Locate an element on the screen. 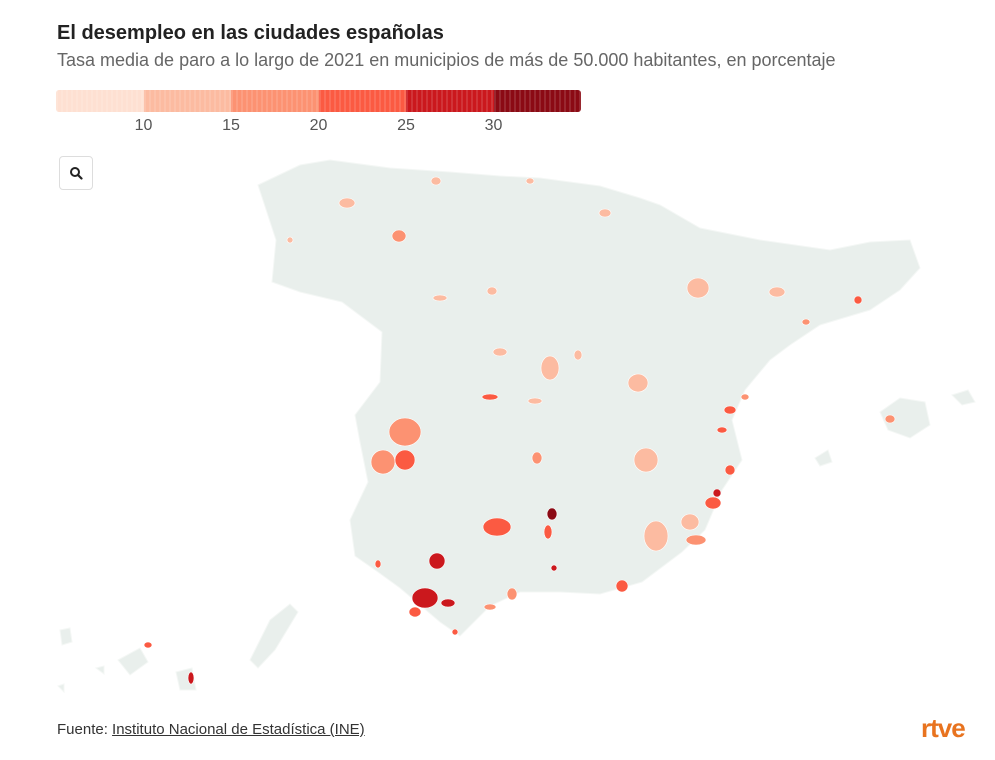  rtve-logo: rtve is located at coordinates (943, 728).